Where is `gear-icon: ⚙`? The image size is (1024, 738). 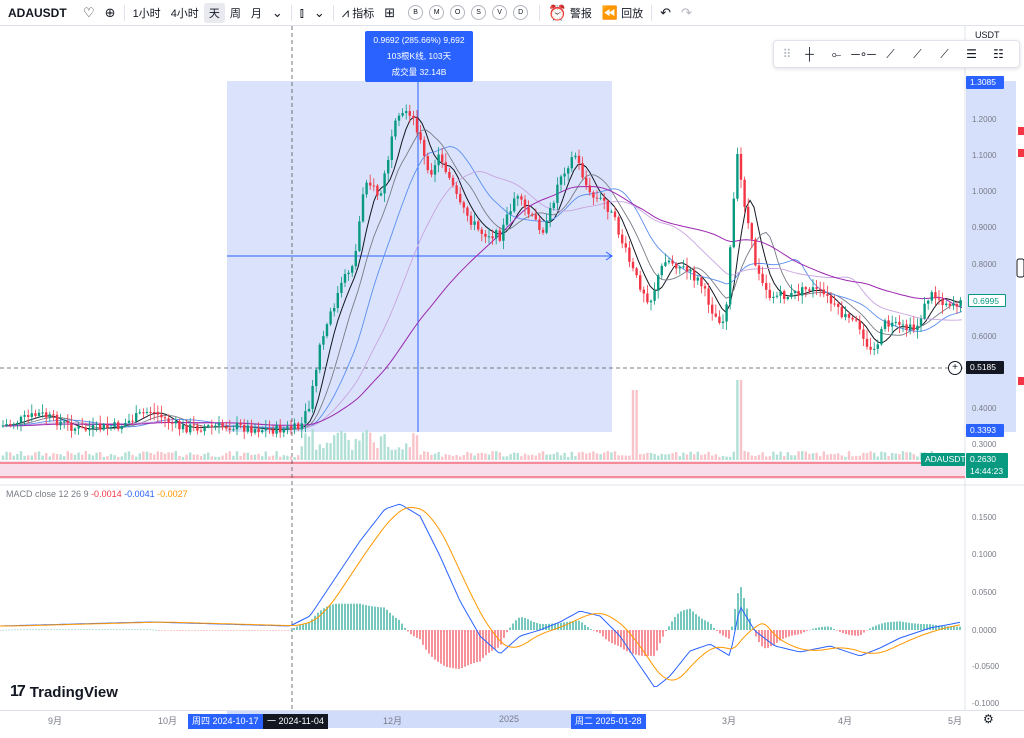 gear-icon: ⚙ is located at coordinates (988, 719).